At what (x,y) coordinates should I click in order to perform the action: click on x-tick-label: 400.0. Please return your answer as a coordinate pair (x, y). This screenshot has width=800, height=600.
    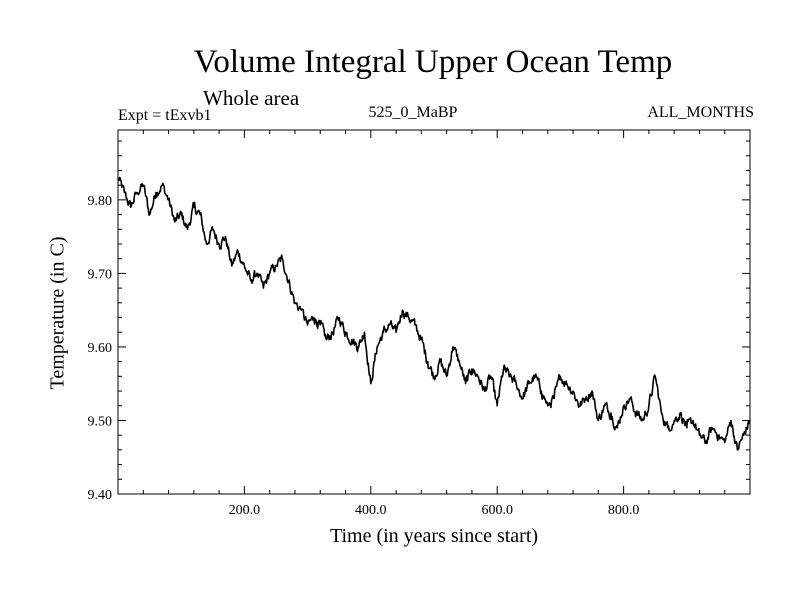
    Looking at the image, I should click on (371, 510).